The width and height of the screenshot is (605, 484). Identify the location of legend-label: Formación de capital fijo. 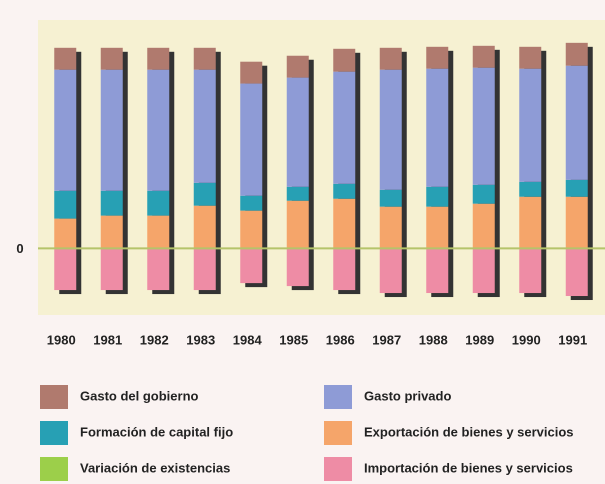
(156, 431).